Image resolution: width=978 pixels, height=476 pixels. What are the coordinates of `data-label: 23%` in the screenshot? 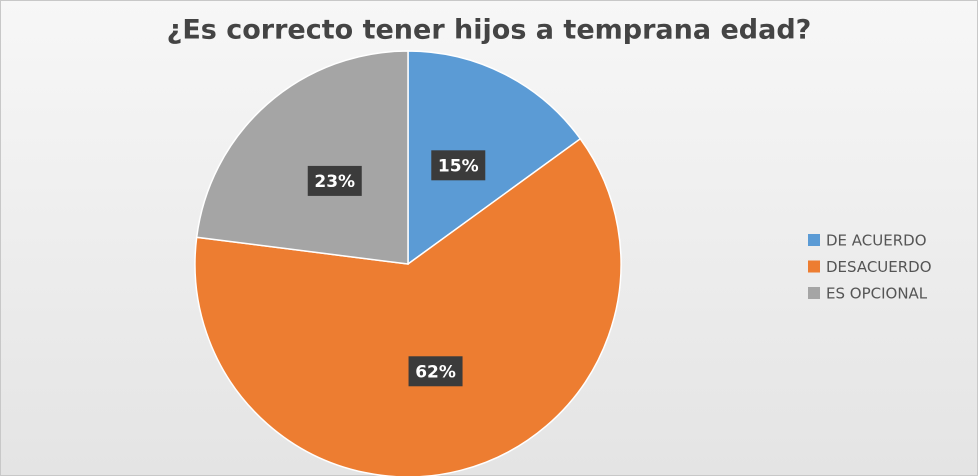 It's located at (334, 182).